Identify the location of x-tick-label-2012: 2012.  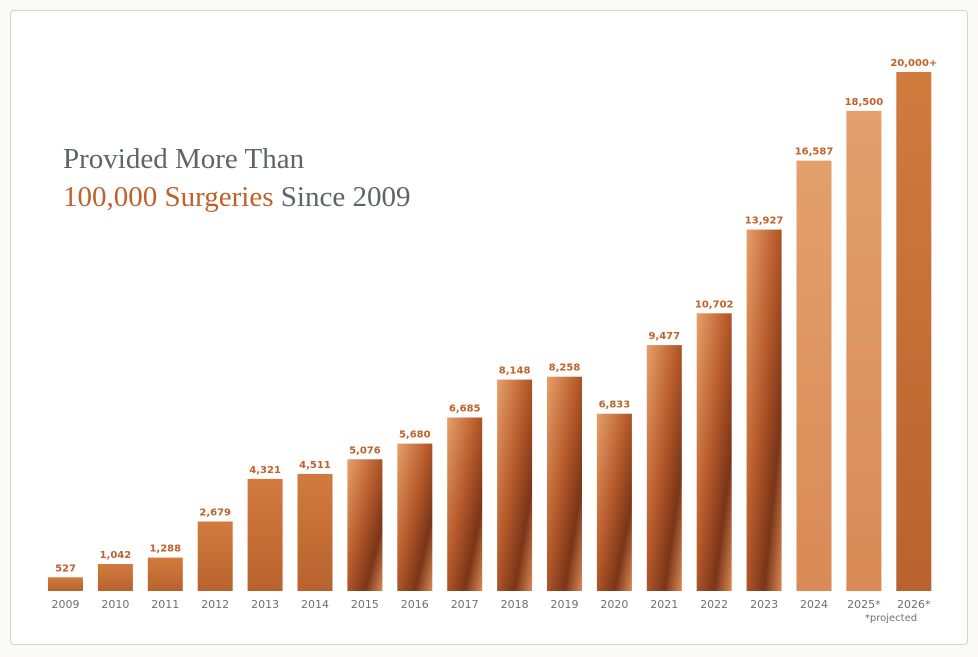
(215, 604).